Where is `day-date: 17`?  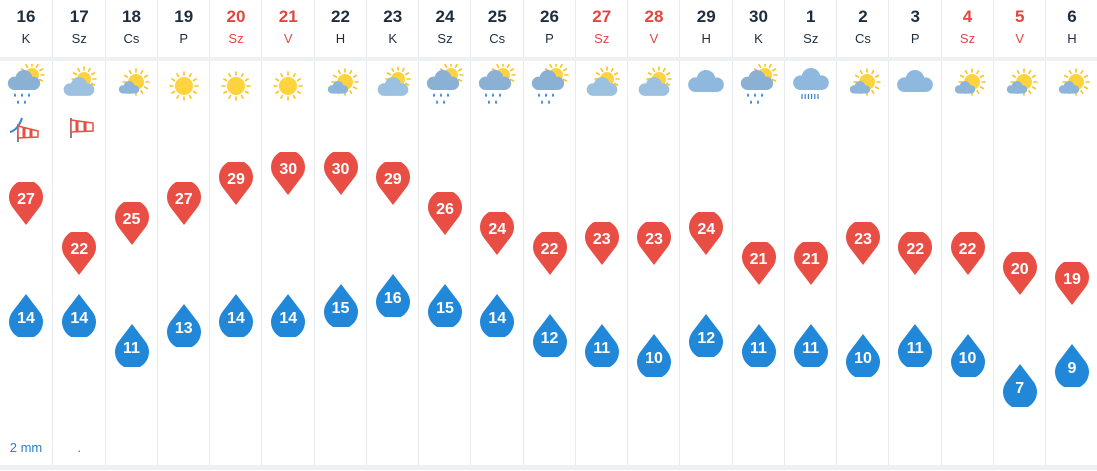
day-date: 17 is located at coordinates (79, 16).